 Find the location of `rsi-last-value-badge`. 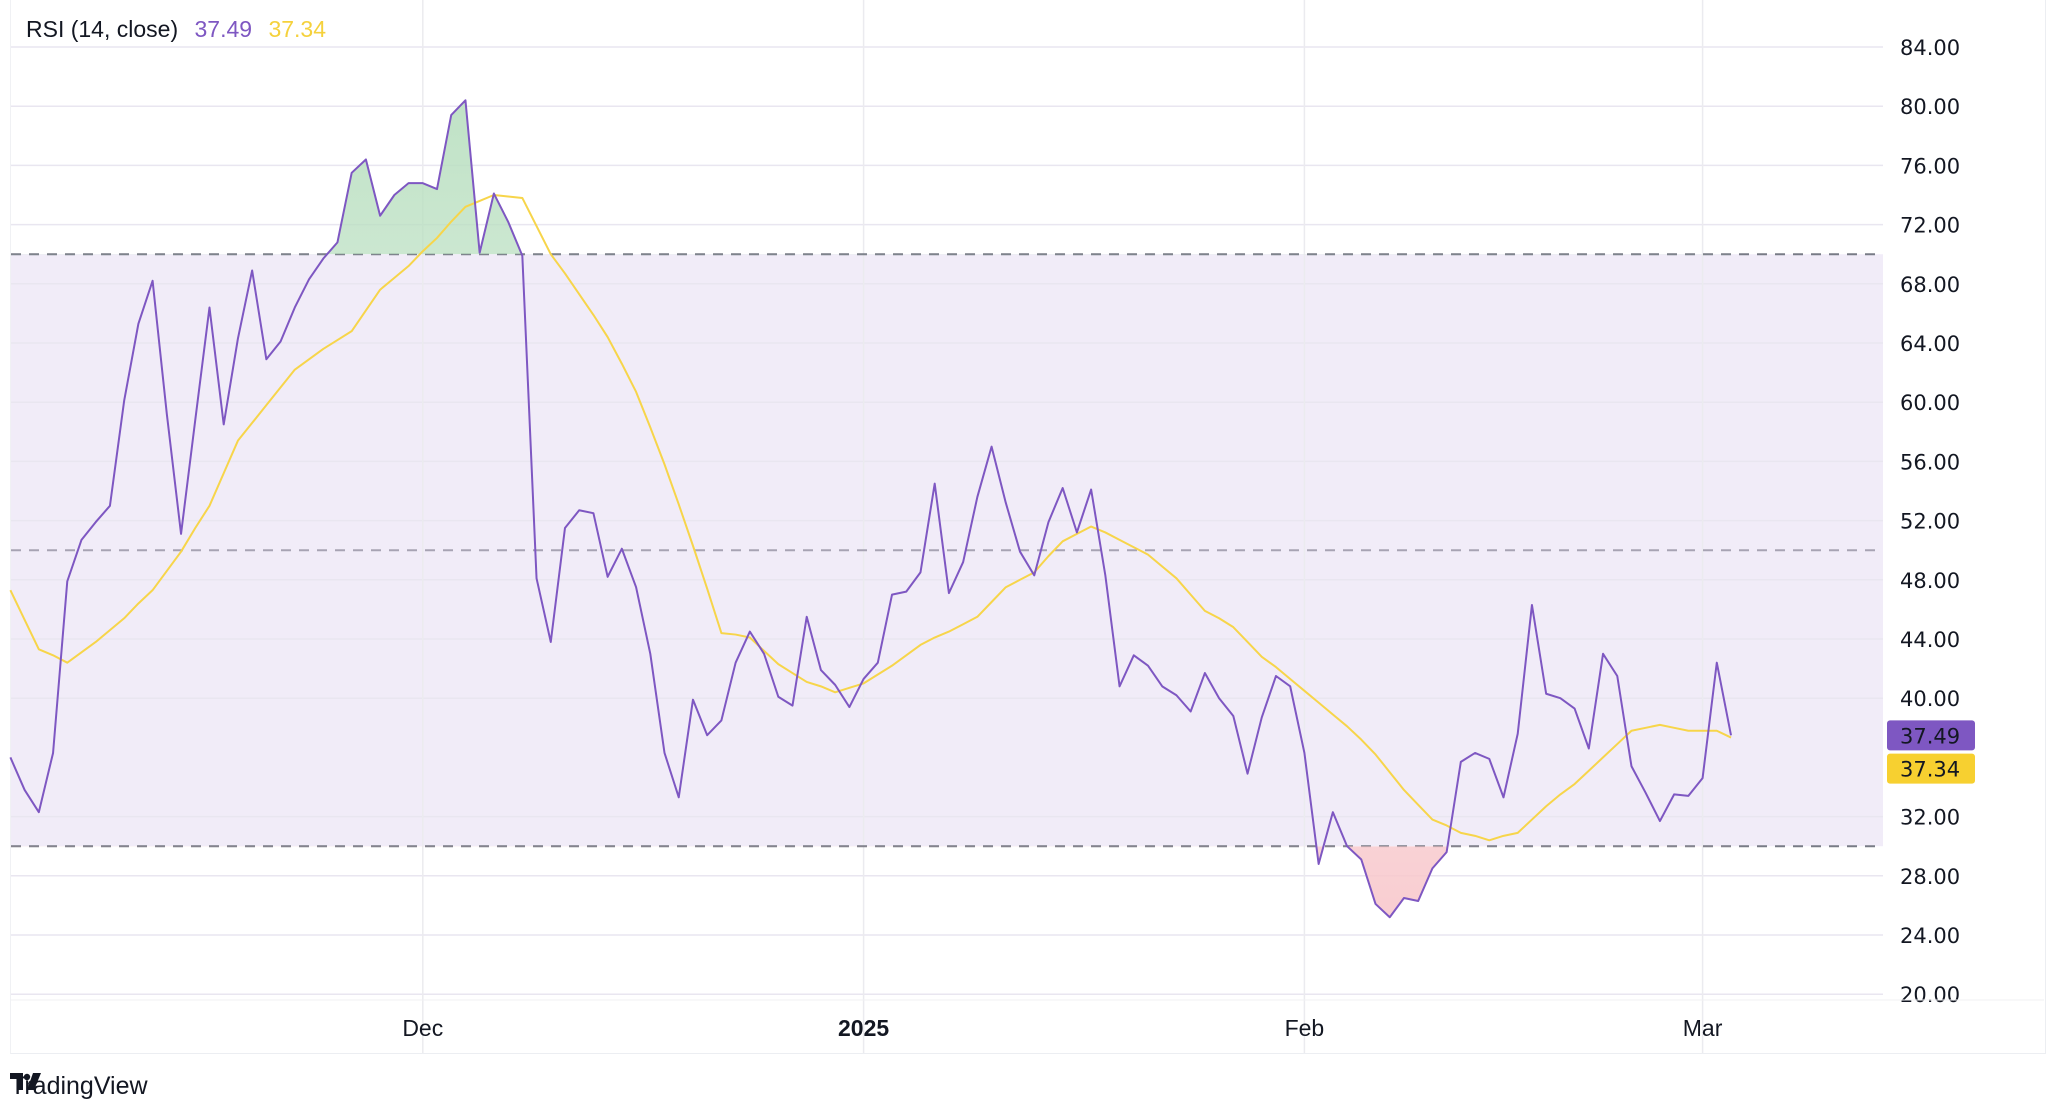

rsi-last-value-badge is located at coordinates (1931, 735).